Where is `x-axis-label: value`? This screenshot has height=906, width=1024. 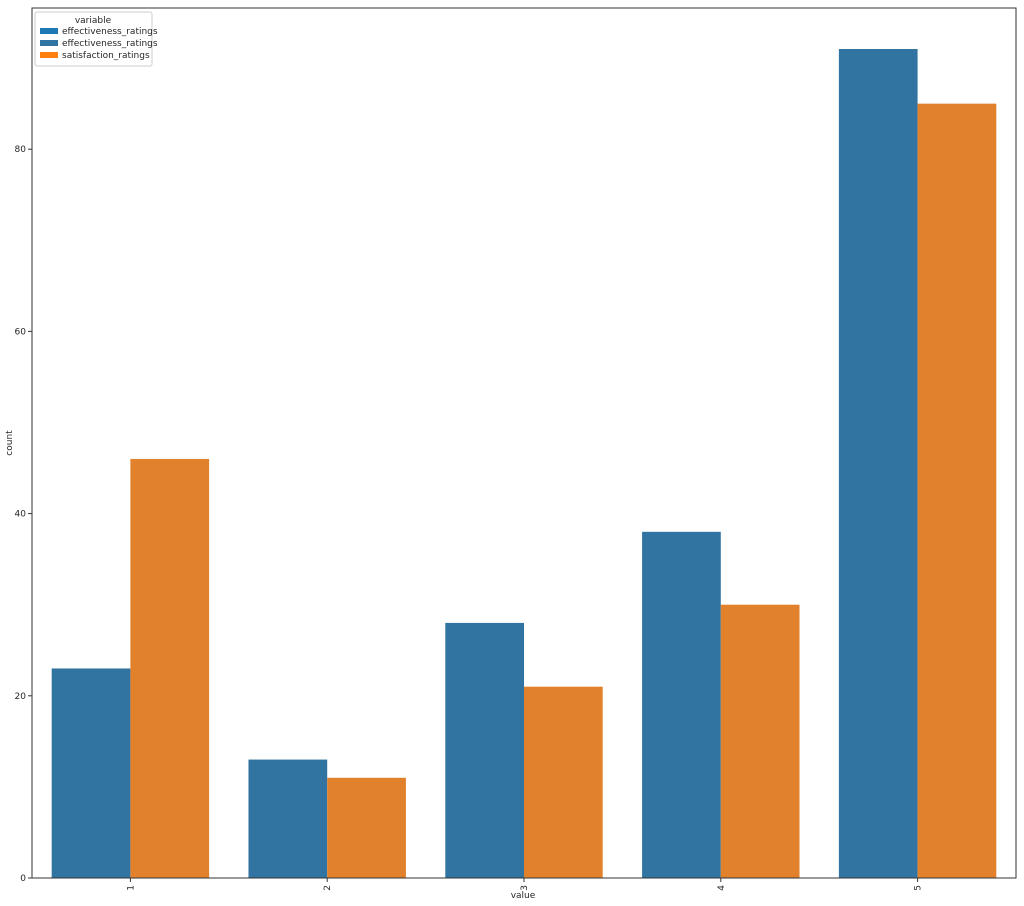 x-axis-label: value is located at coordinates (523, 896).